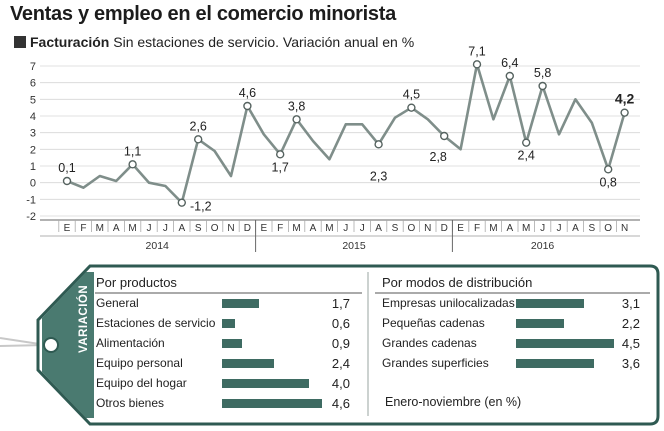 This screenshot has height=431, width=664. What do you see at coordinates (198, 126) in the screenshot?
I see `data-label: 2,6` at bounding box center [198, 126].